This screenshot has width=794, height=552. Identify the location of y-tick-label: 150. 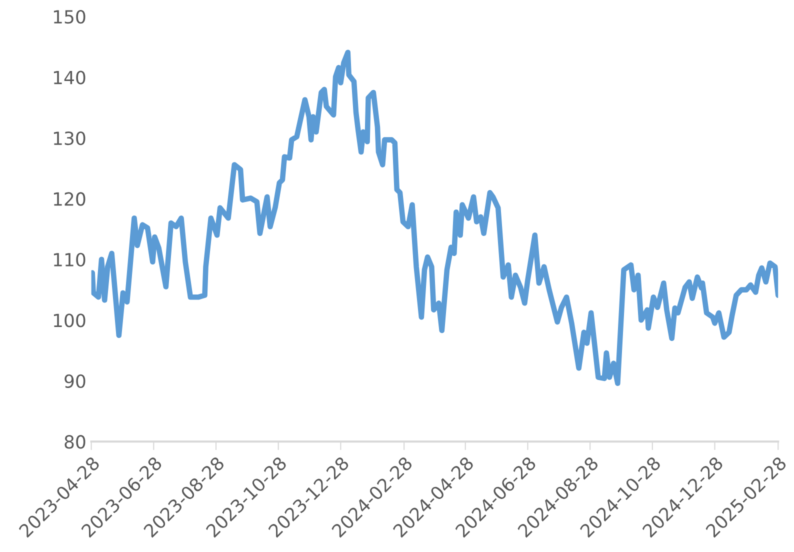
(70, 17).